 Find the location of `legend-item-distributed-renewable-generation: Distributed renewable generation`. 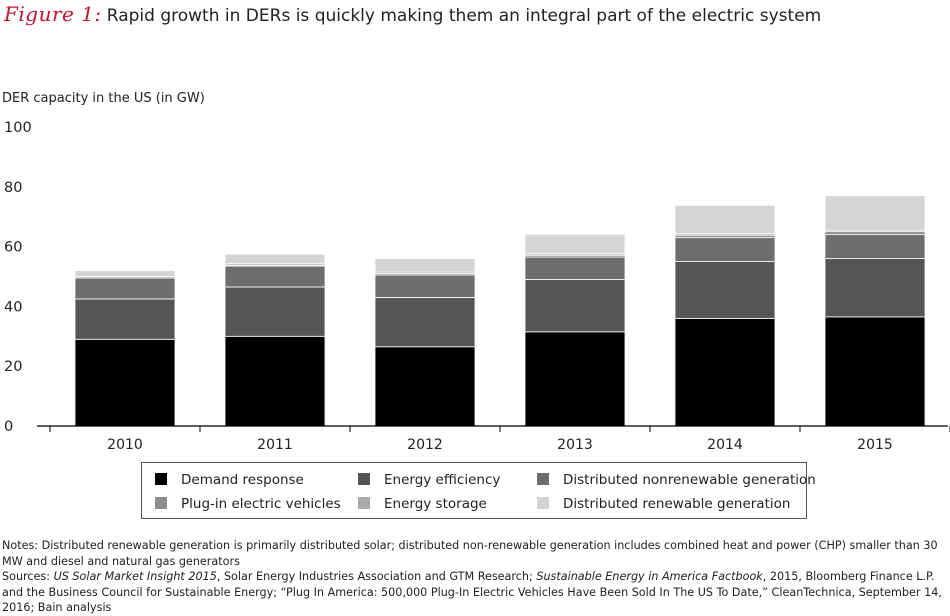

legend-item-distributed-renewable-generation: Distributed renewable generation is located at coordinates (663, 504).